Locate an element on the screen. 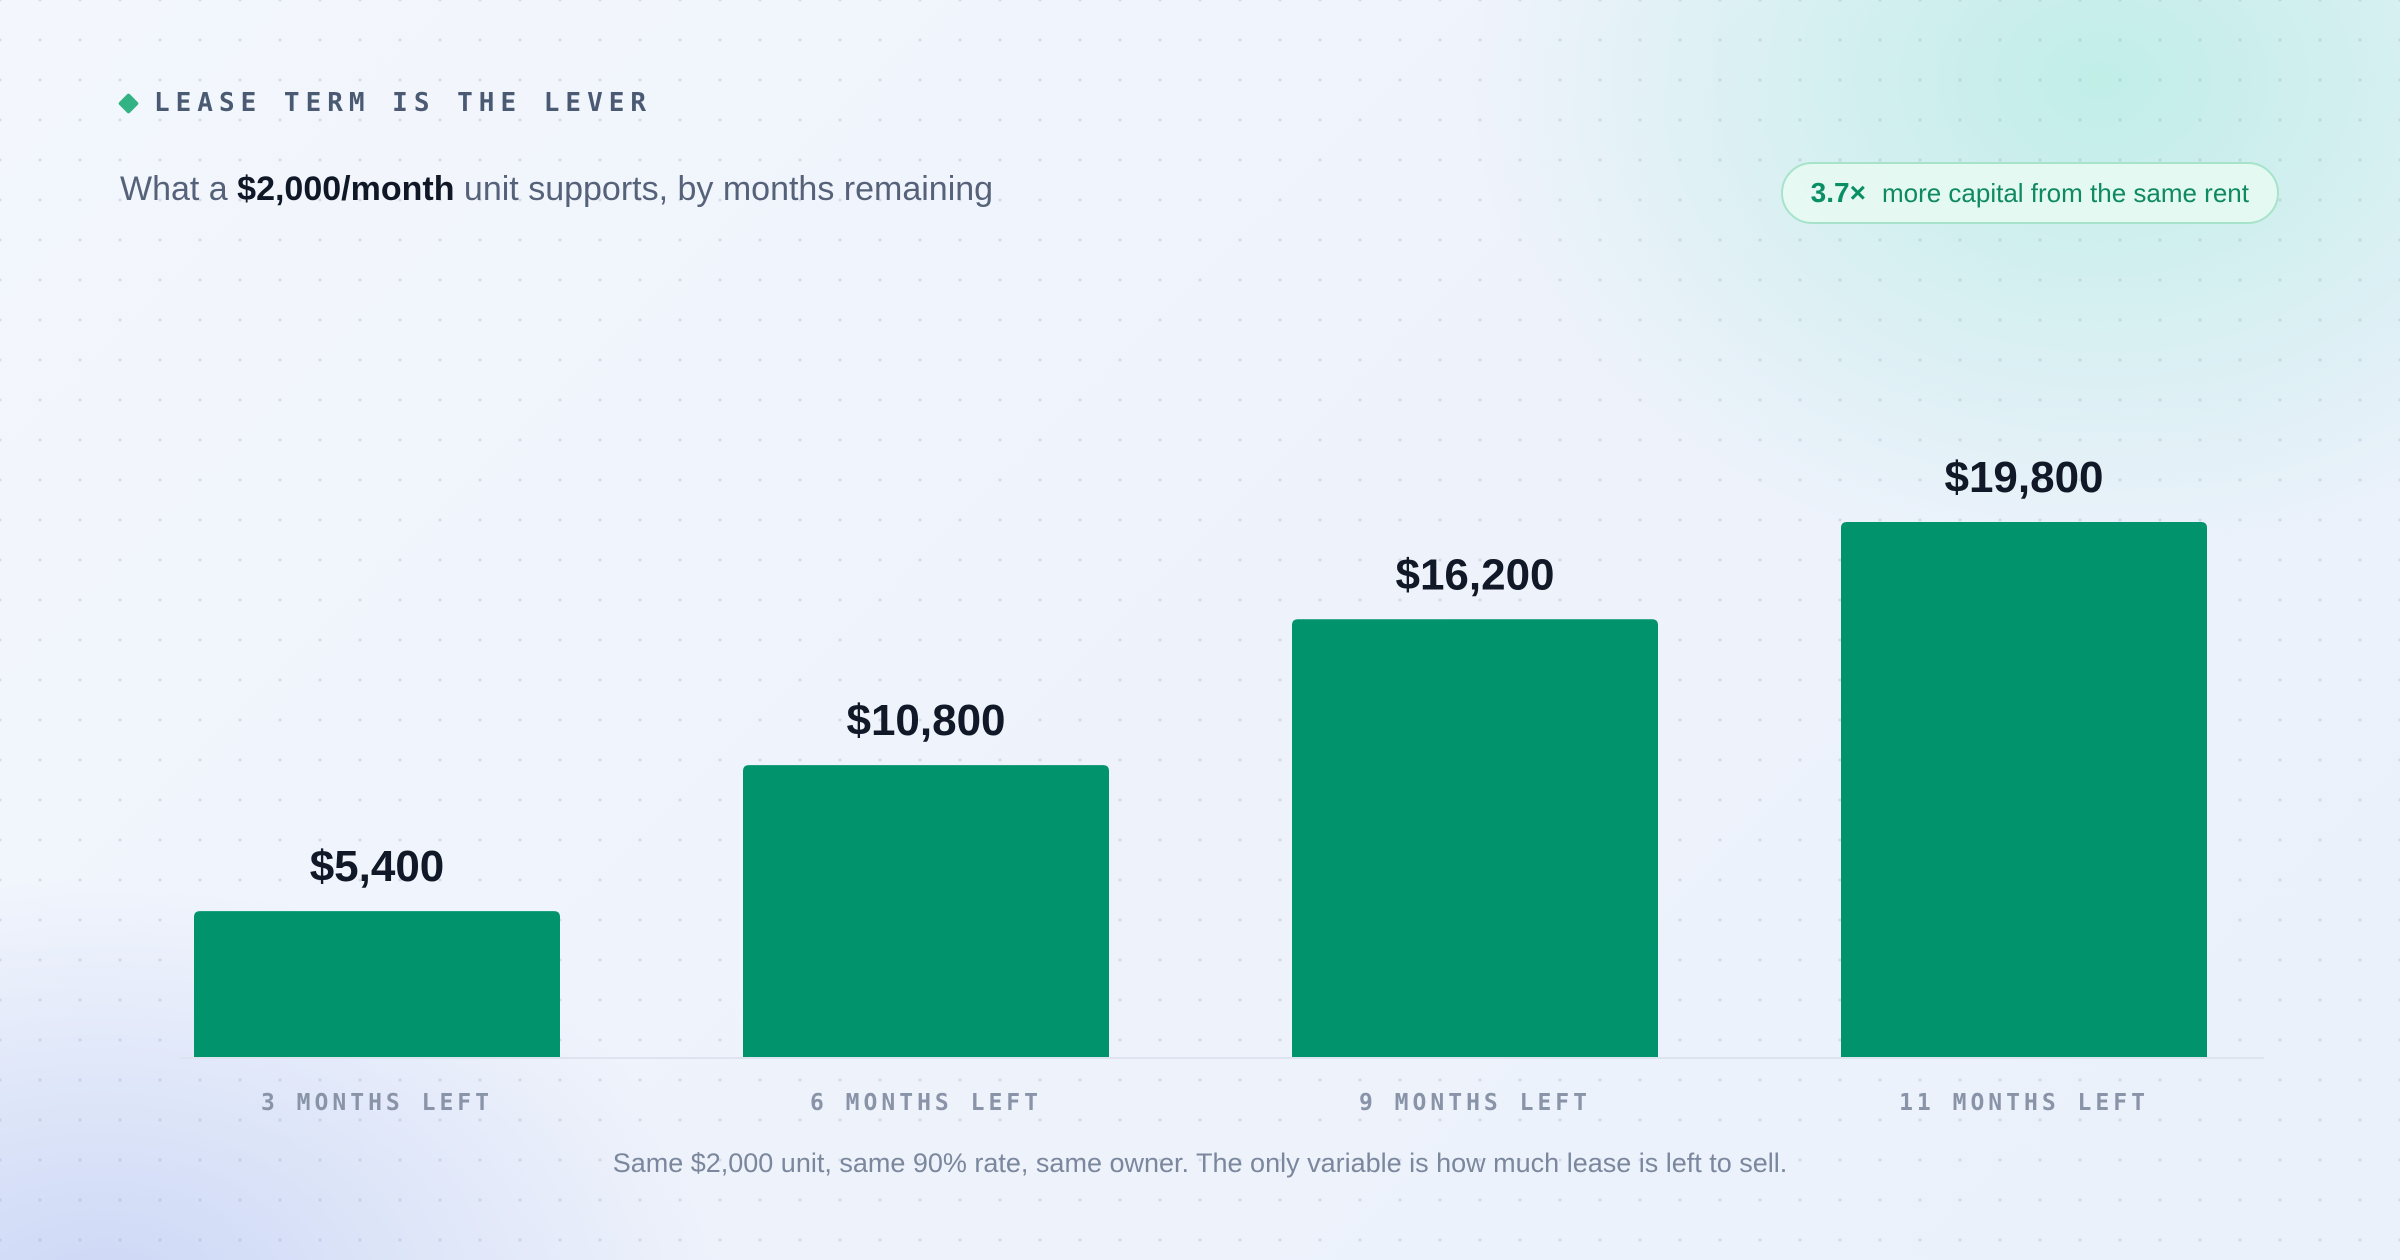 Image resolution: width=2400 pixels, height=1260 pixels. category-label-3: 9 MONTHS LEFT is located at coordinates (1475, 1103).